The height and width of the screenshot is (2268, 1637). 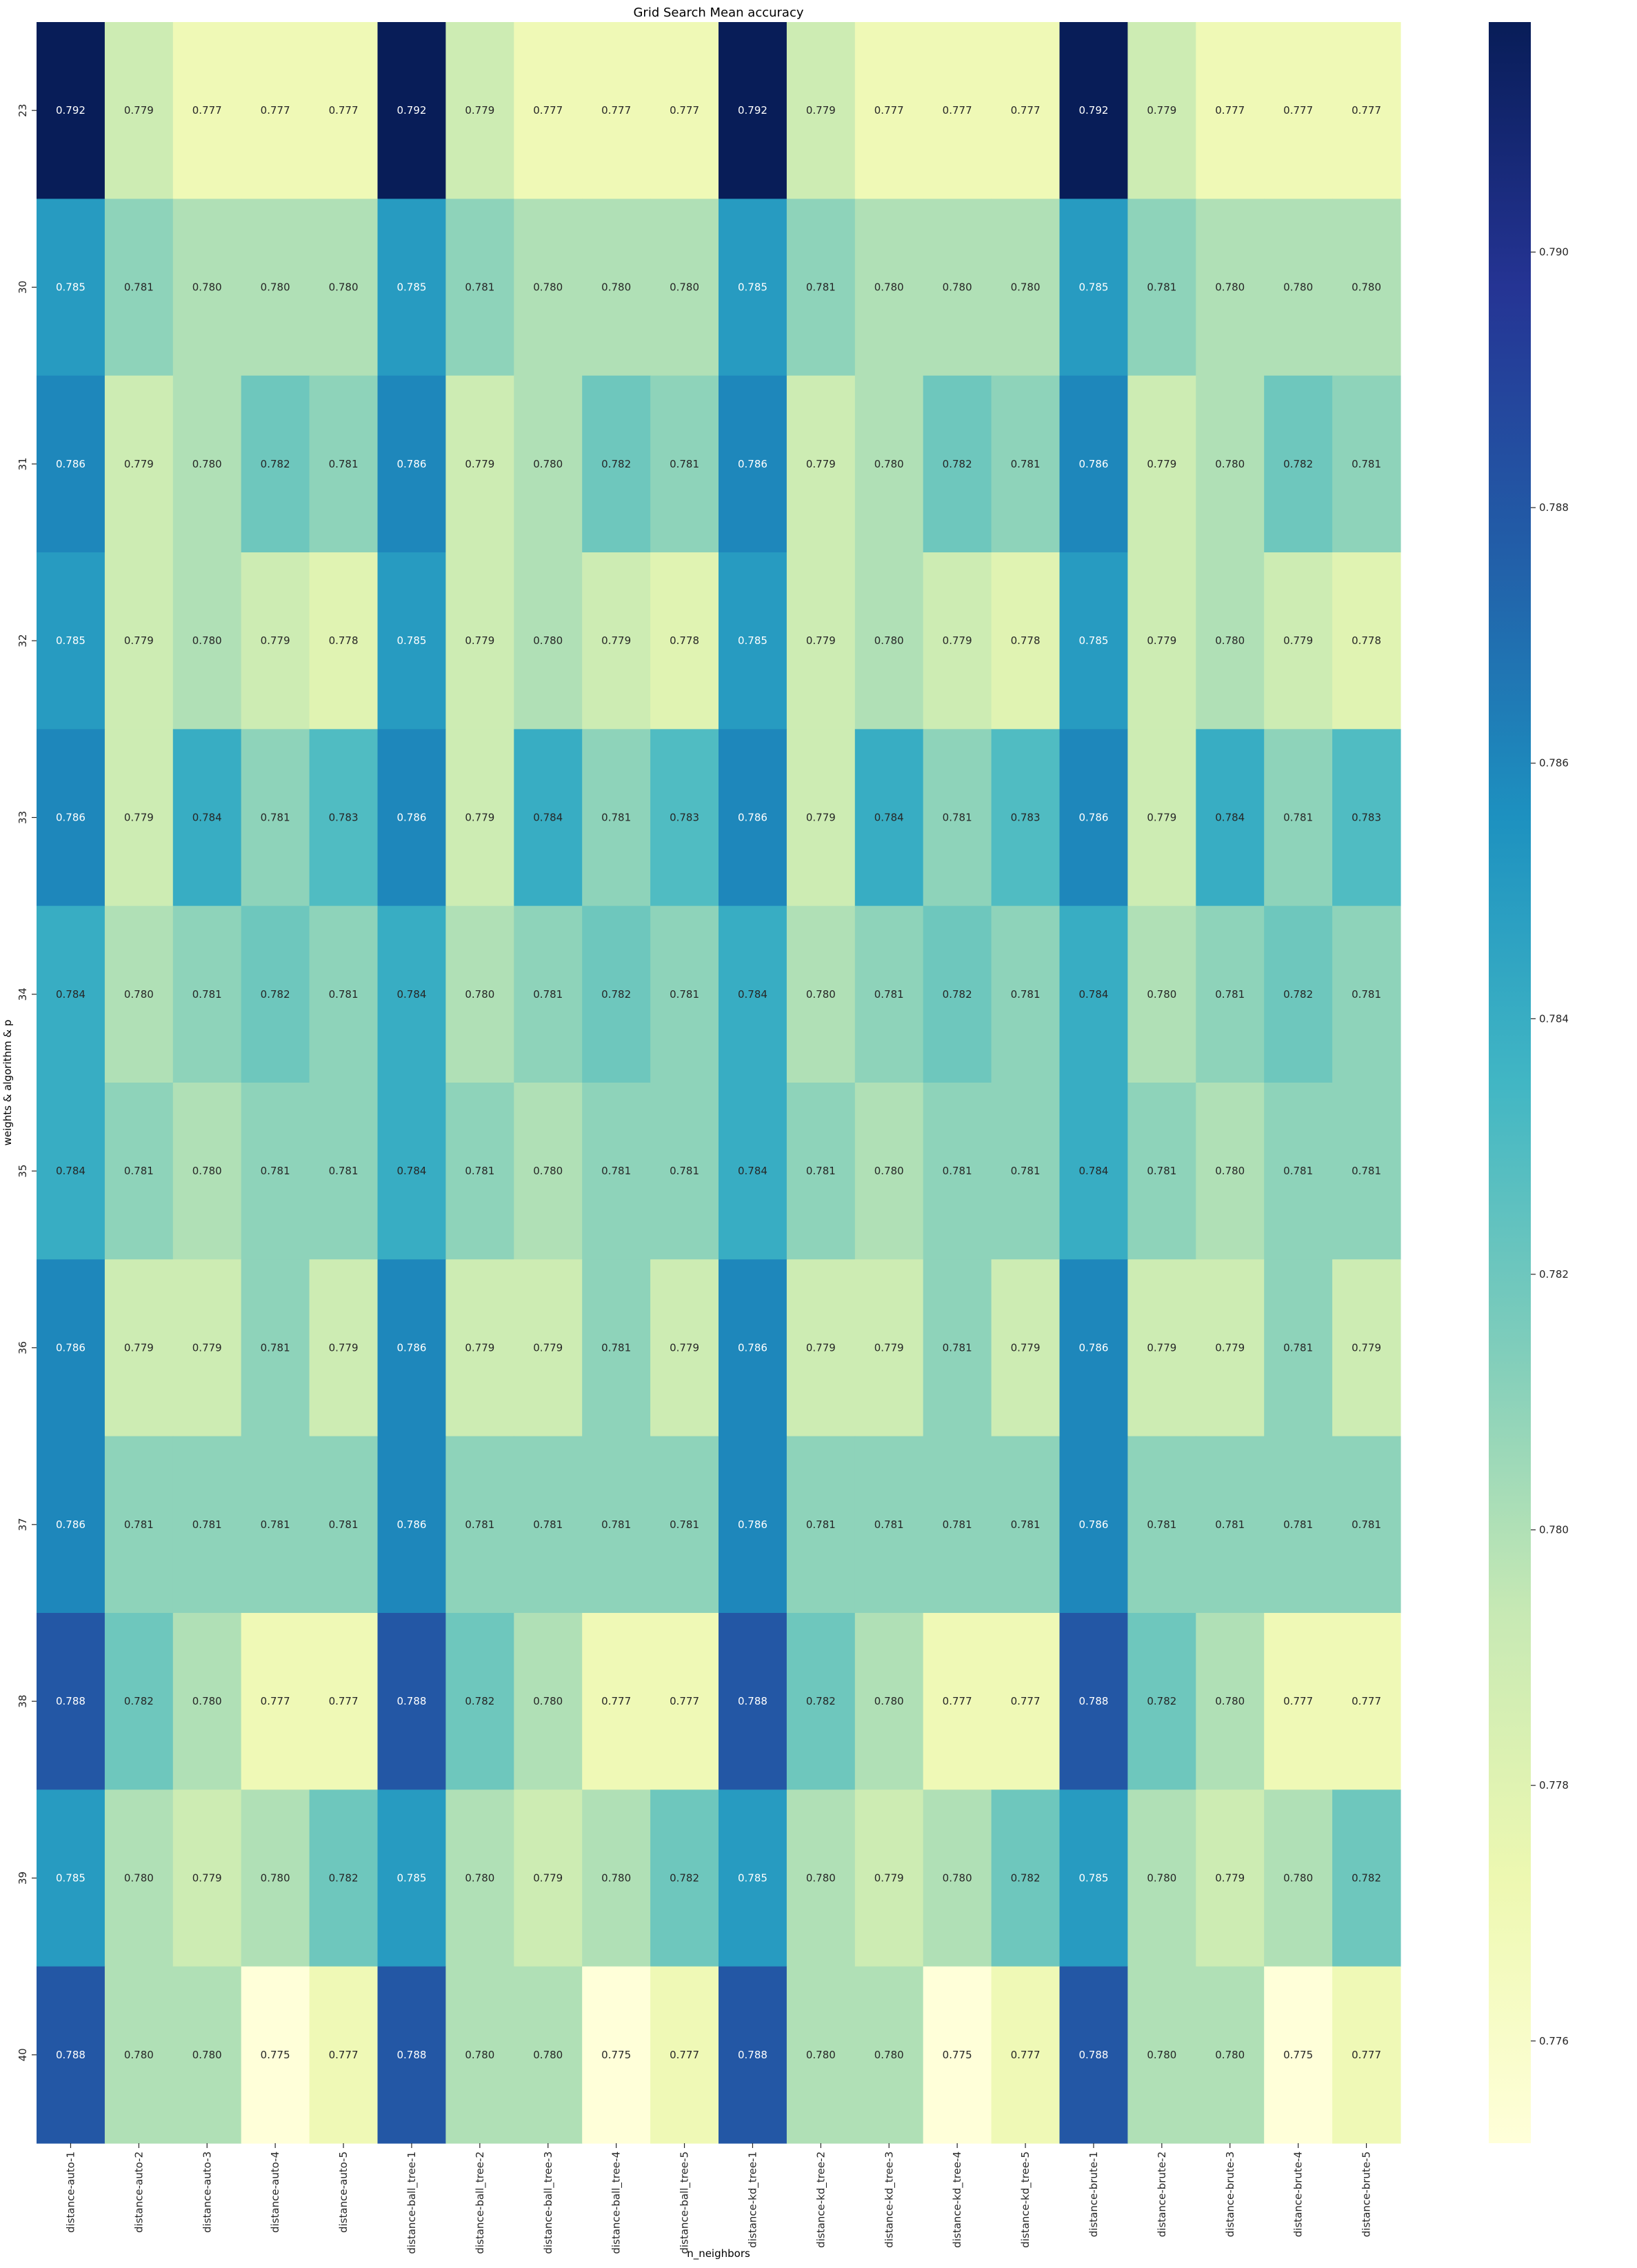 I want to click on y-tick-label: 37, so click(x=23, y=1524).